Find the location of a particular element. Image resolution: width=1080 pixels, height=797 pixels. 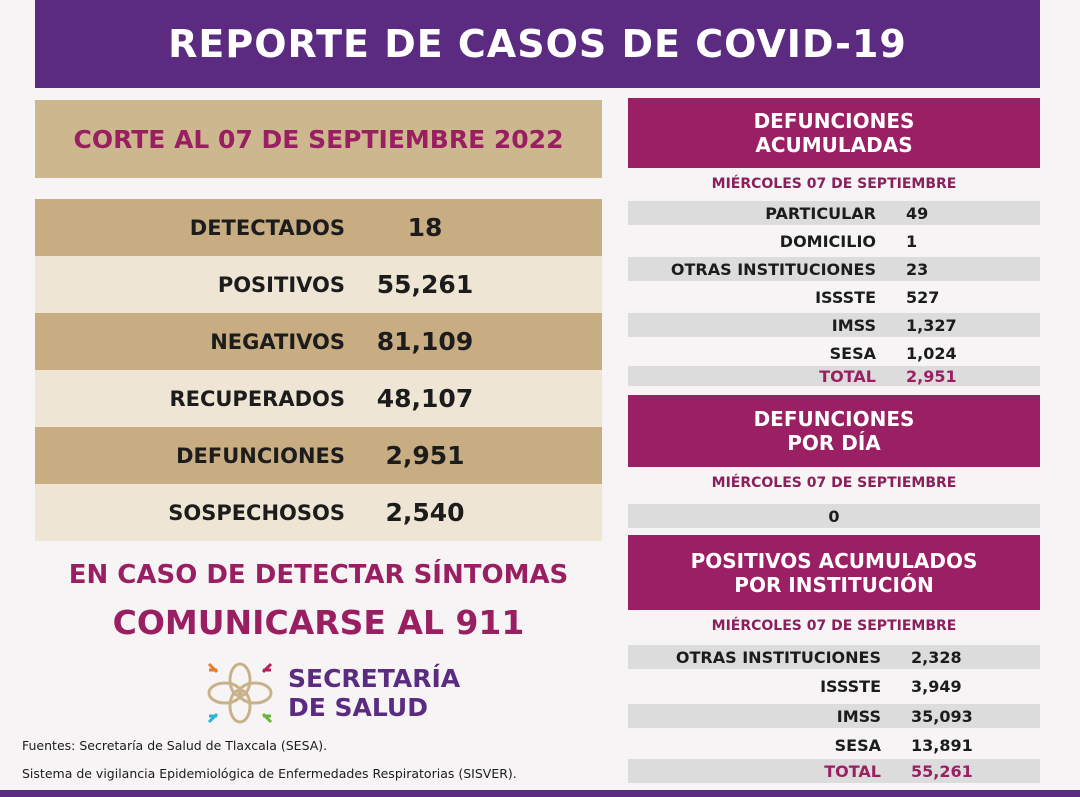

summary-label: SOSPECHOSOS is located at coordinates (256, 512).